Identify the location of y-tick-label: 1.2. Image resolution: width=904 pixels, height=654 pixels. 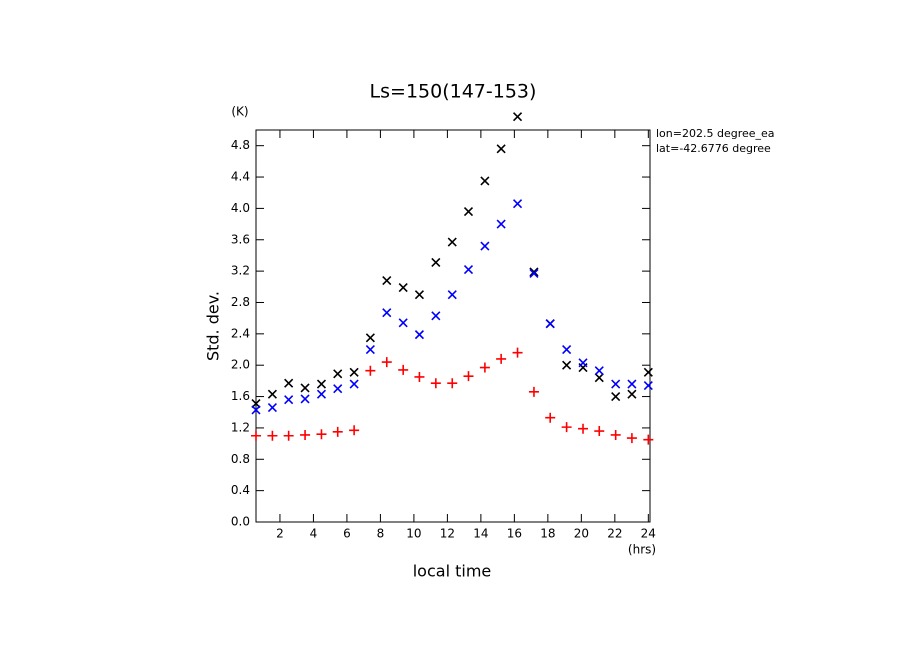
(240, 427).